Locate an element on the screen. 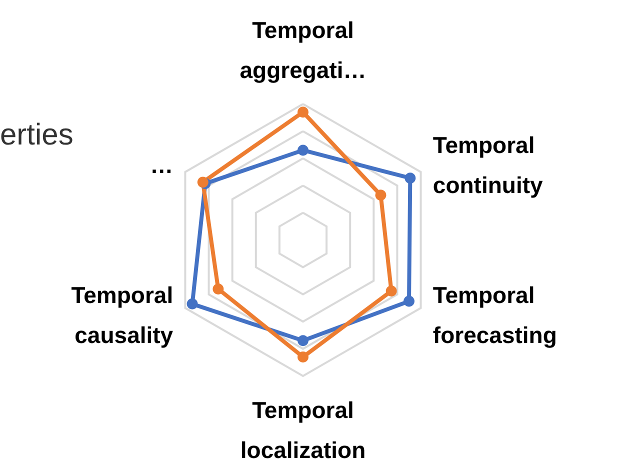 This screenshot has width=629, height=471. spoke-label: Temporal continuity is located at coordinates (487, 165).